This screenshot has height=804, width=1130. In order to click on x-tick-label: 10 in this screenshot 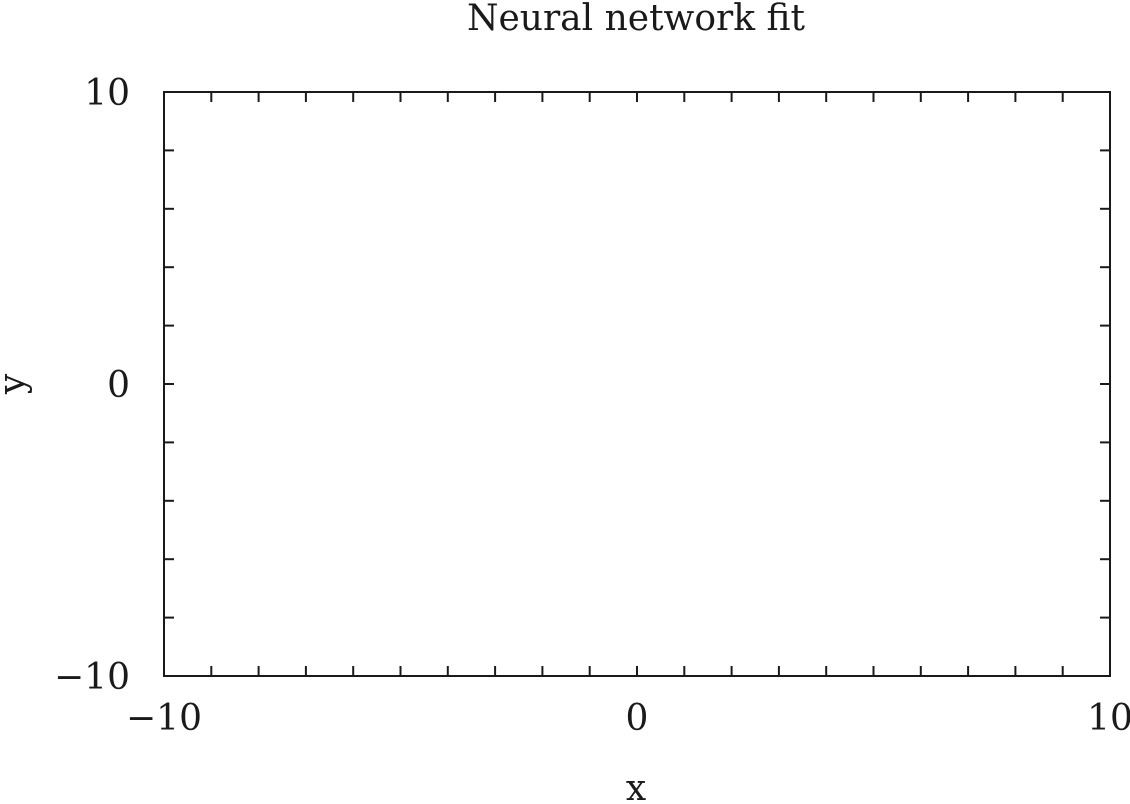, I will do `click(1108, 718)`.